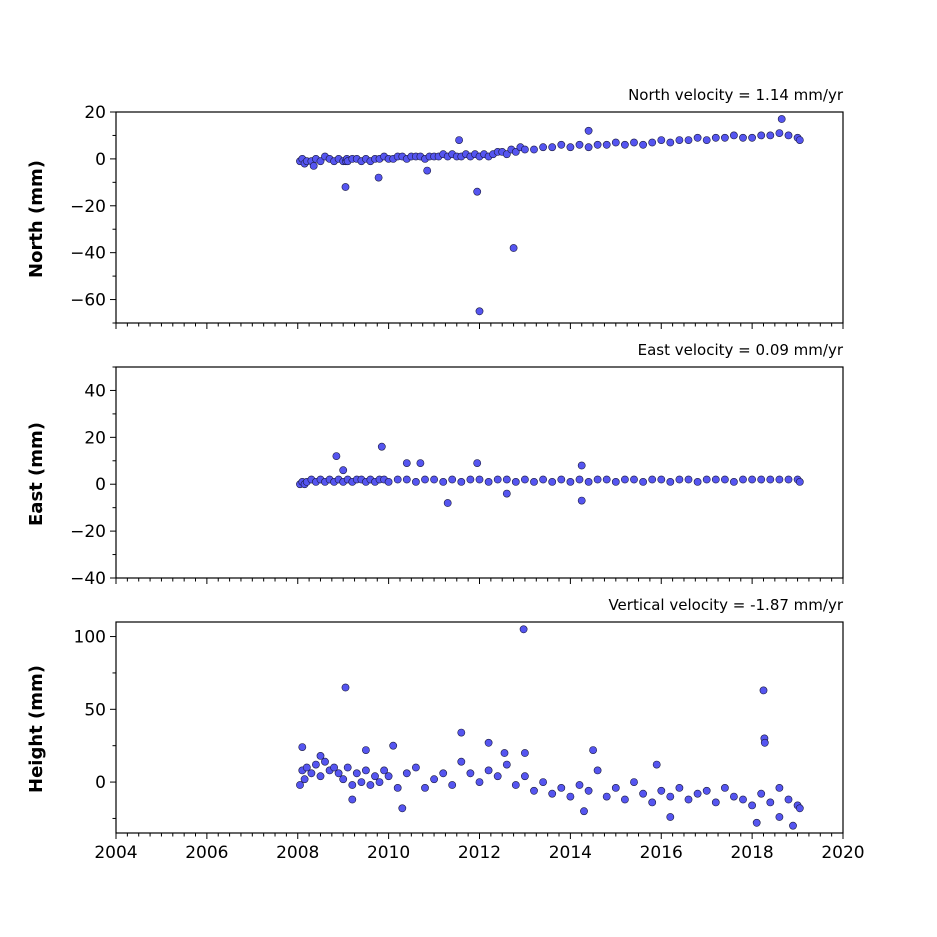 This screenshot has width=937, height=937. I want to click on height-axis-label: Height (mm), so click(36, 729).